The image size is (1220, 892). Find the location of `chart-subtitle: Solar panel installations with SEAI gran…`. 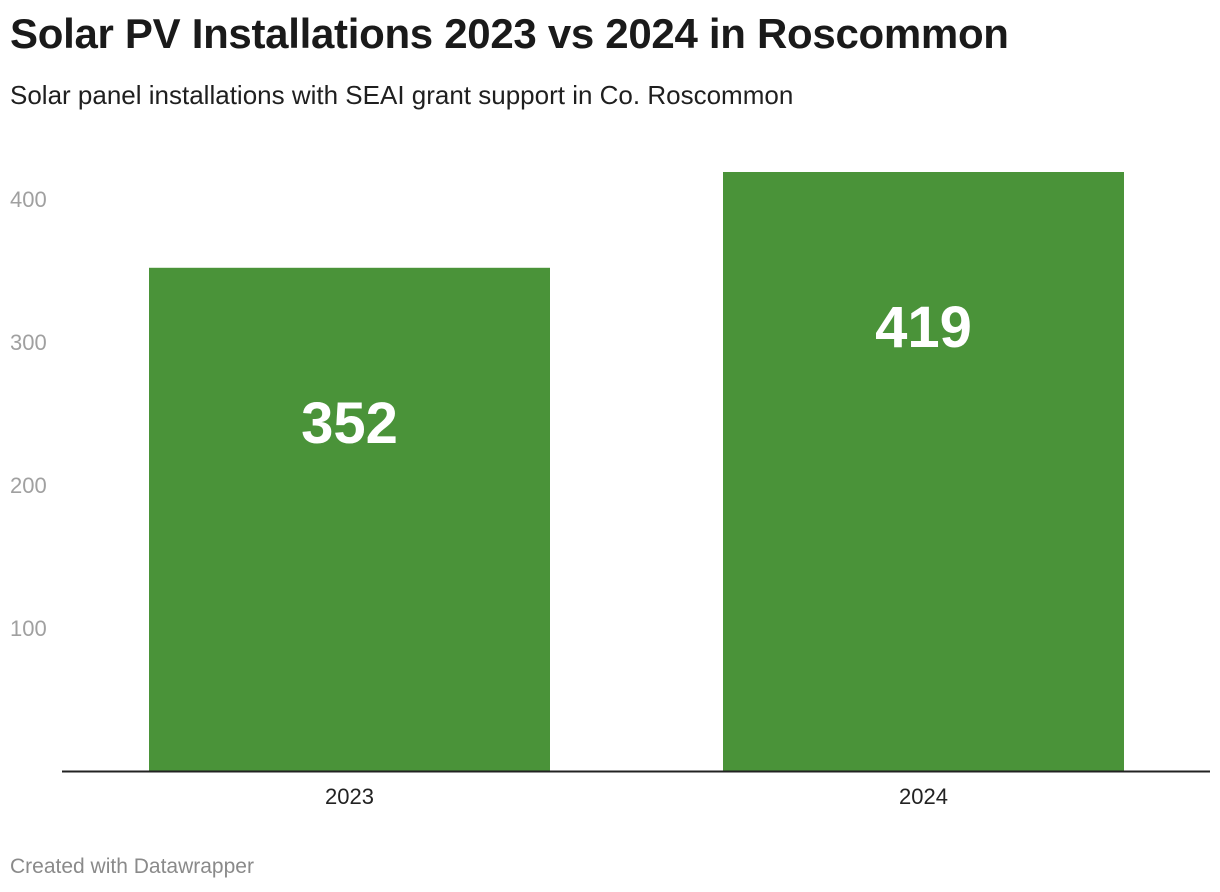

chart-subtitle: Solar panel installations with SEAI gran… is located at coordinates (402, 95).